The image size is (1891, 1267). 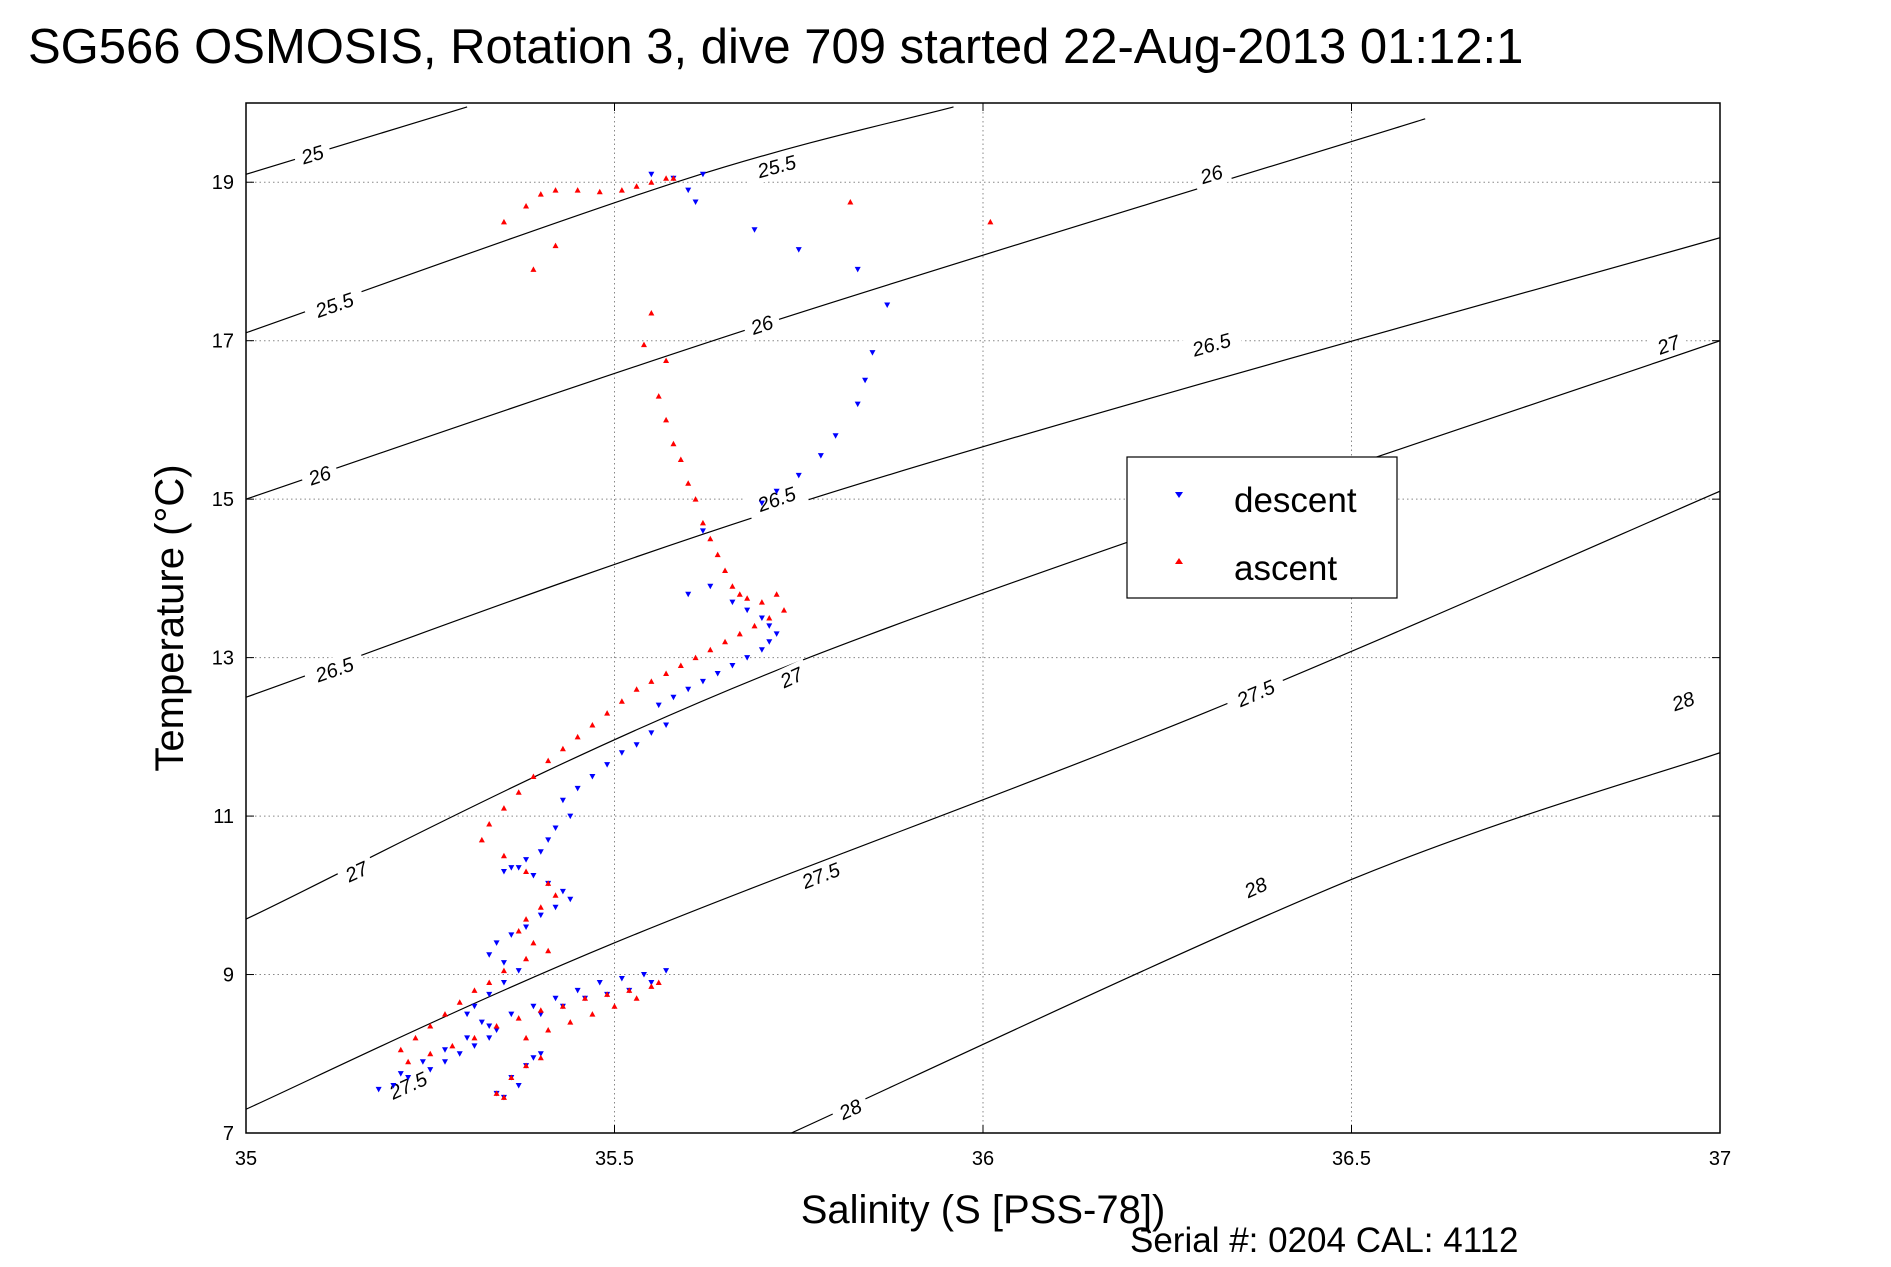 I want to click on x-tick-label: 36.5, so click(x=1351, y=1159).